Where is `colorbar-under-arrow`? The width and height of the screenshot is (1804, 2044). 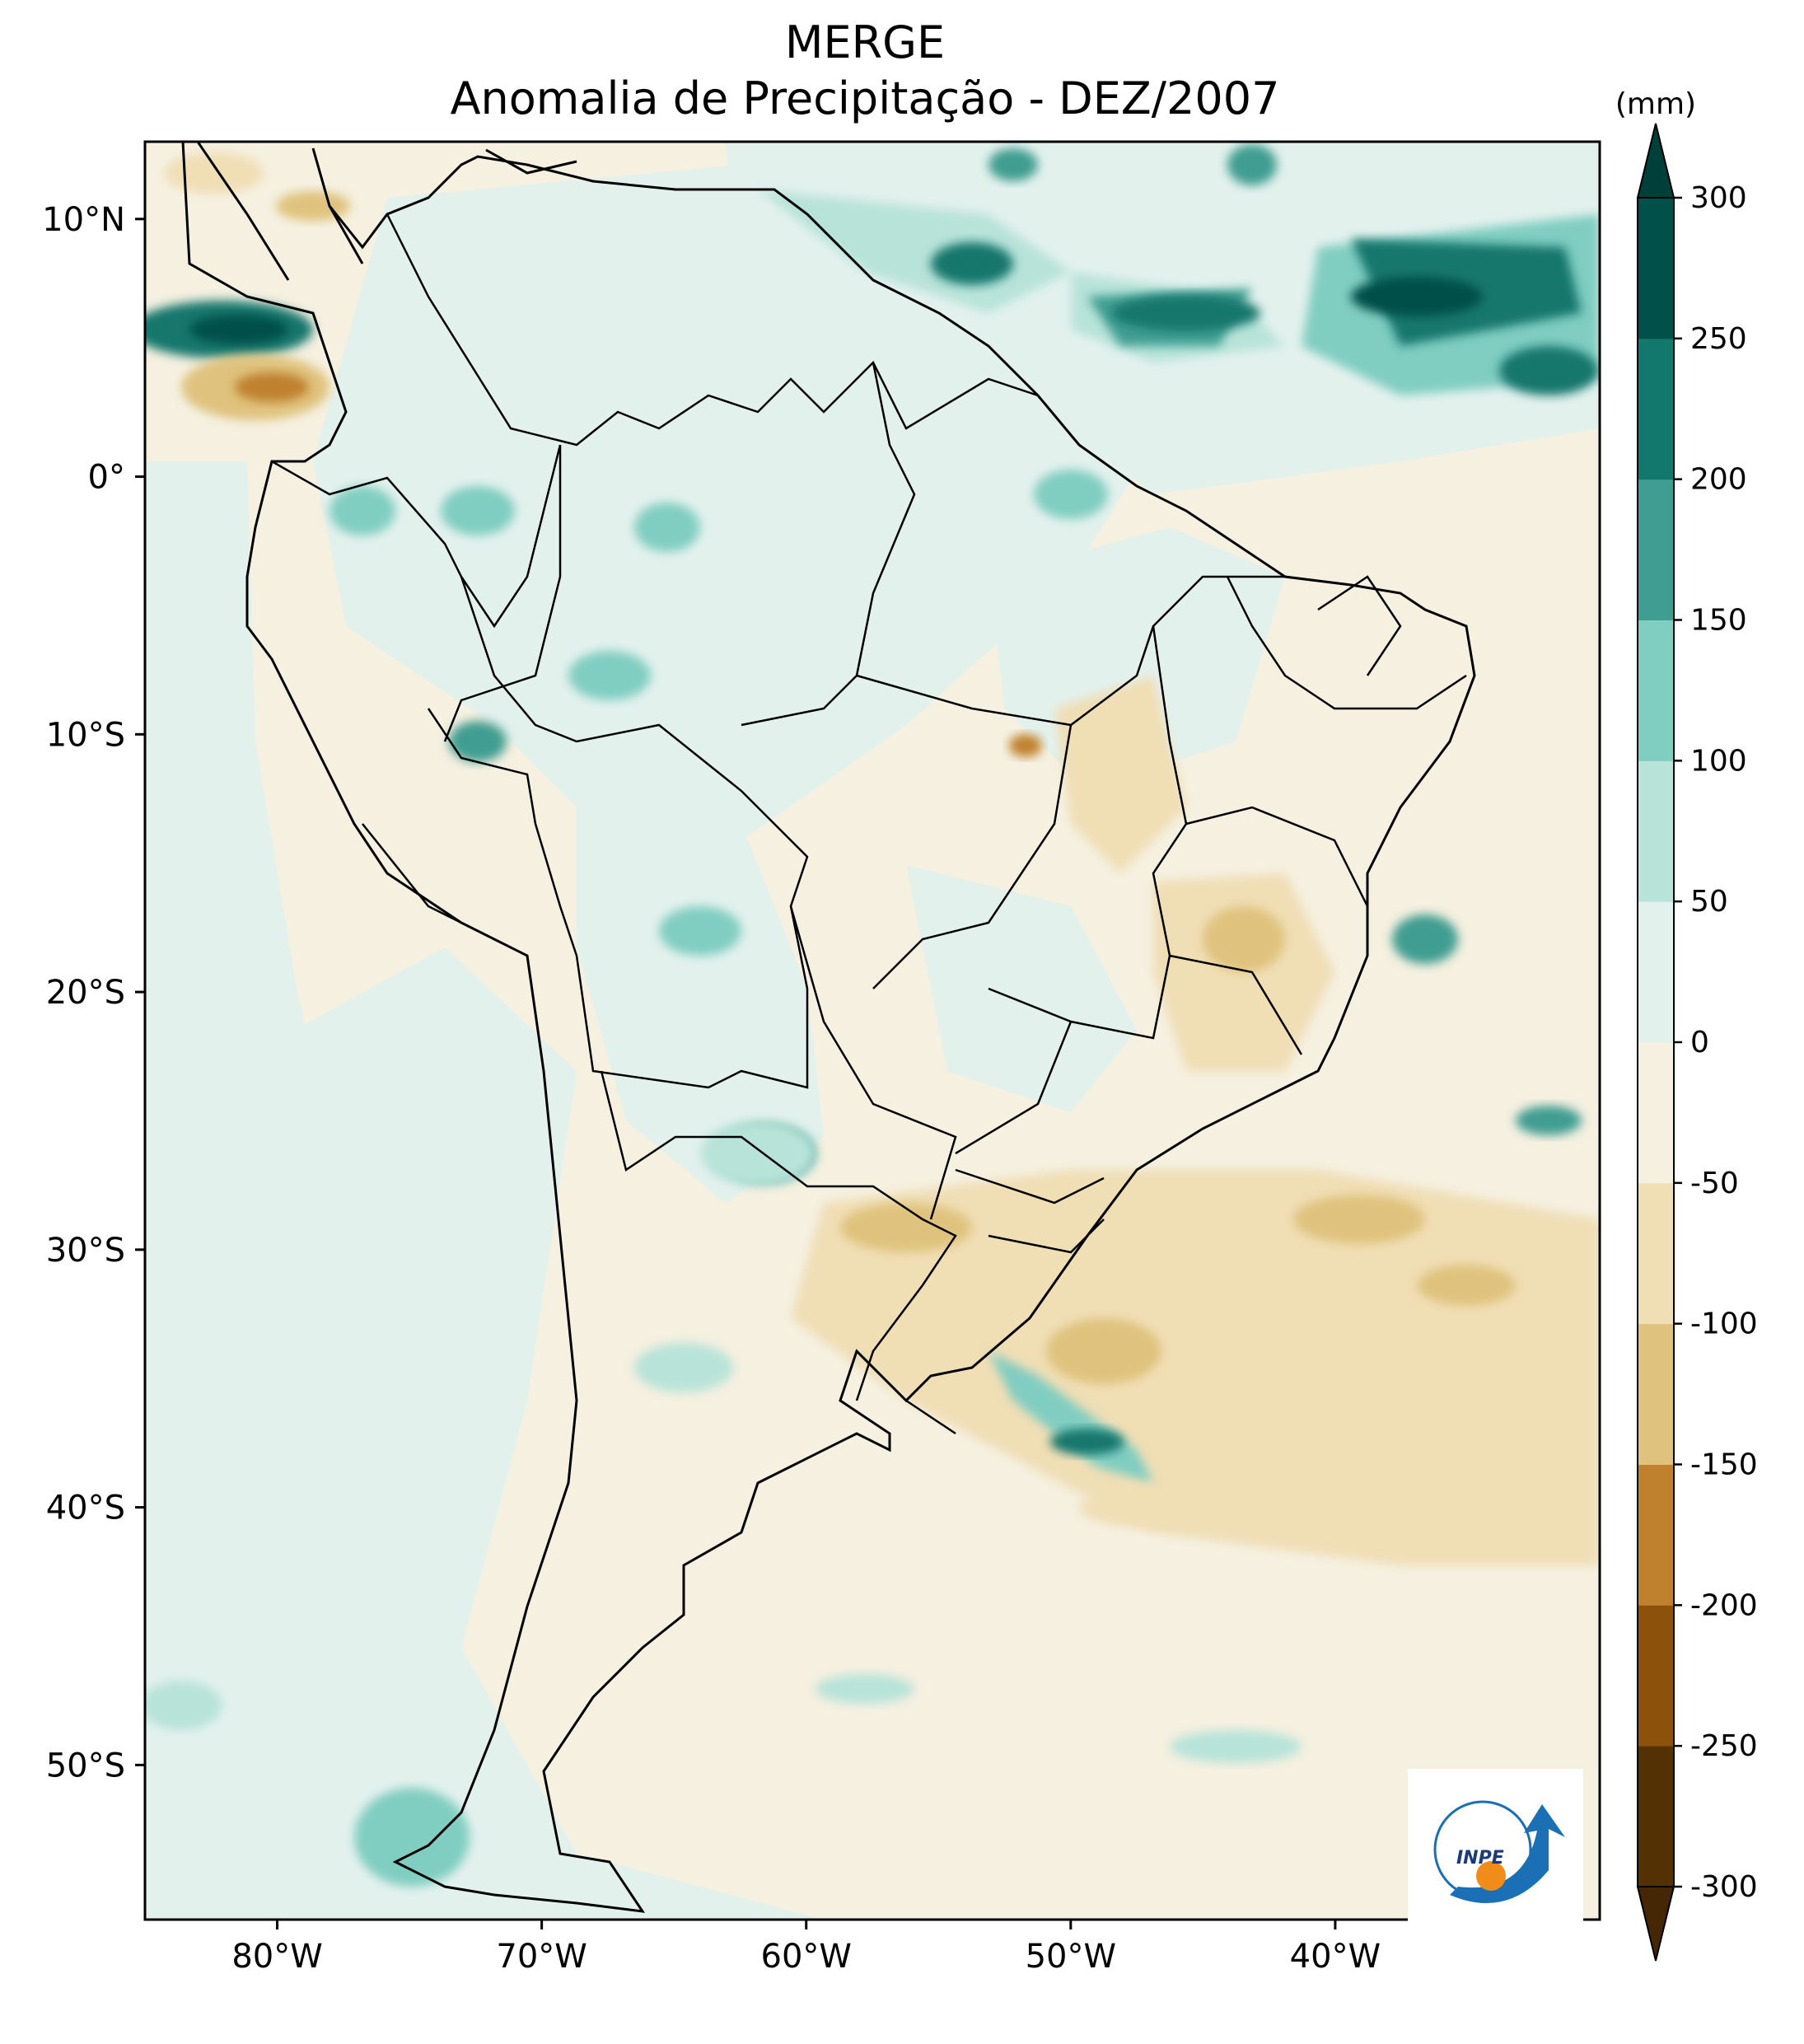
colorbar-under-arrow is located at coordinates (1655, 1924).